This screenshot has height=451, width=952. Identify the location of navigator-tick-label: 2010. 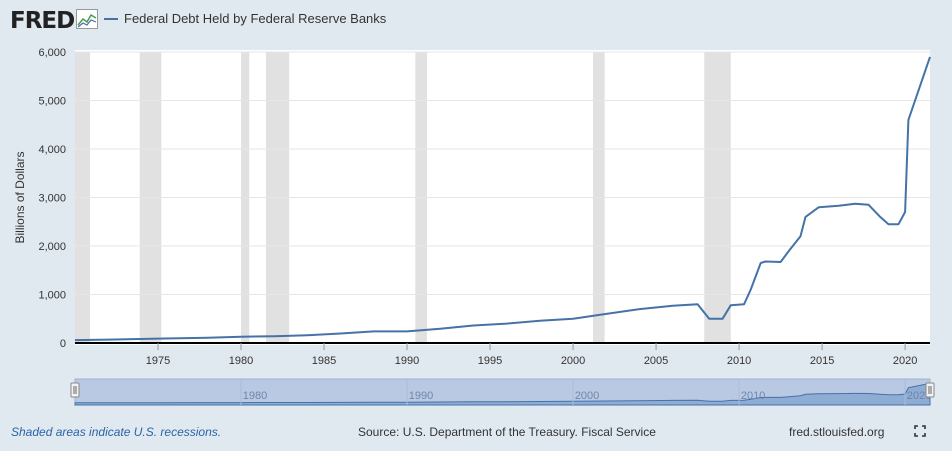
(753, 396).